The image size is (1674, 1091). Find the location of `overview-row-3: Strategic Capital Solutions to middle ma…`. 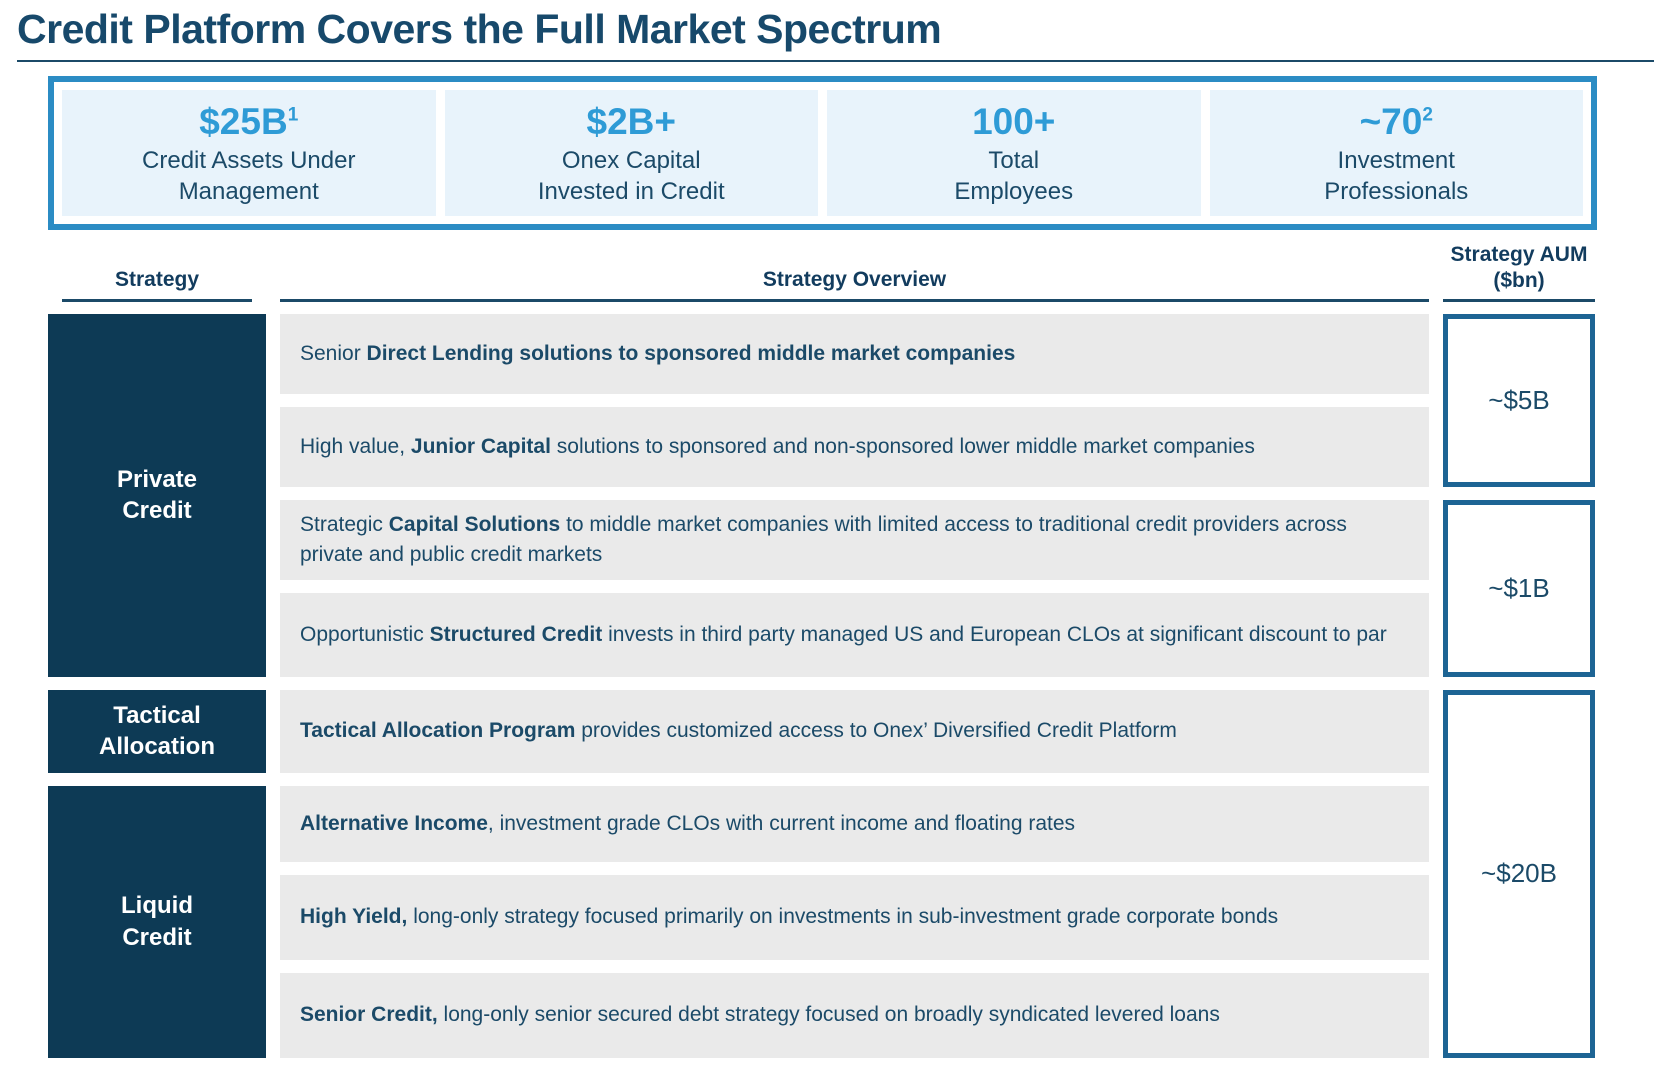

overview-row-3: Strategic Capital Solutions to middle ma… is located at coordinates (854, 539).